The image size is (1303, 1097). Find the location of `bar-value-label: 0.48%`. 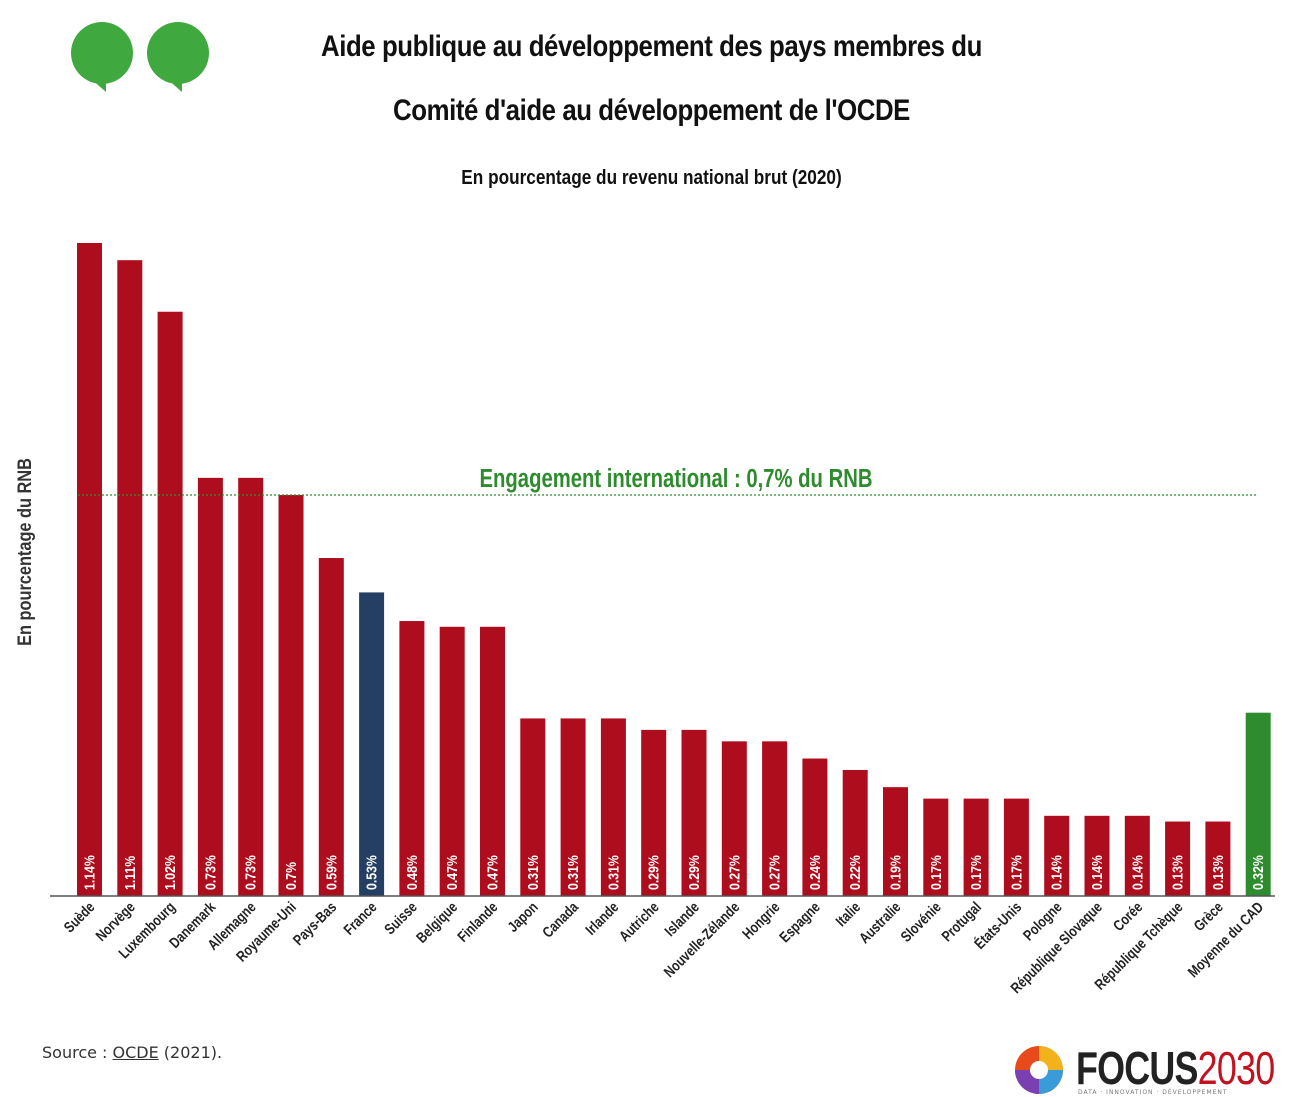

bar-value-label: 0.48% is located at coordinates (412, 872).